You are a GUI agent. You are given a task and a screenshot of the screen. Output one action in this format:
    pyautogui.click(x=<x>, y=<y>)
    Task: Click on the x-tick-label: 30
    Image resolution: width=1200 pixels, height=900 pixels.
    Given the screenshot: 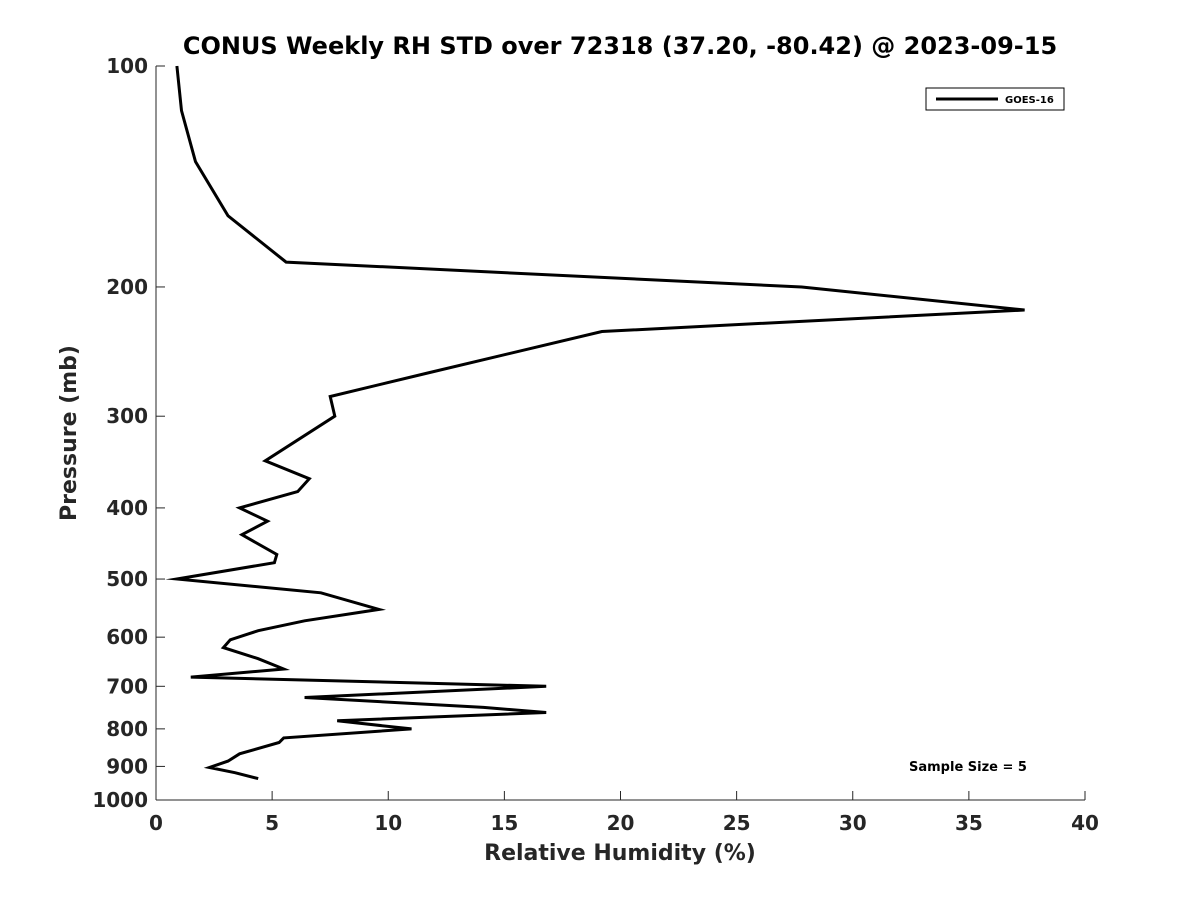 What is the action you would take?
    pyautogui.click(x=853, y=823)
    